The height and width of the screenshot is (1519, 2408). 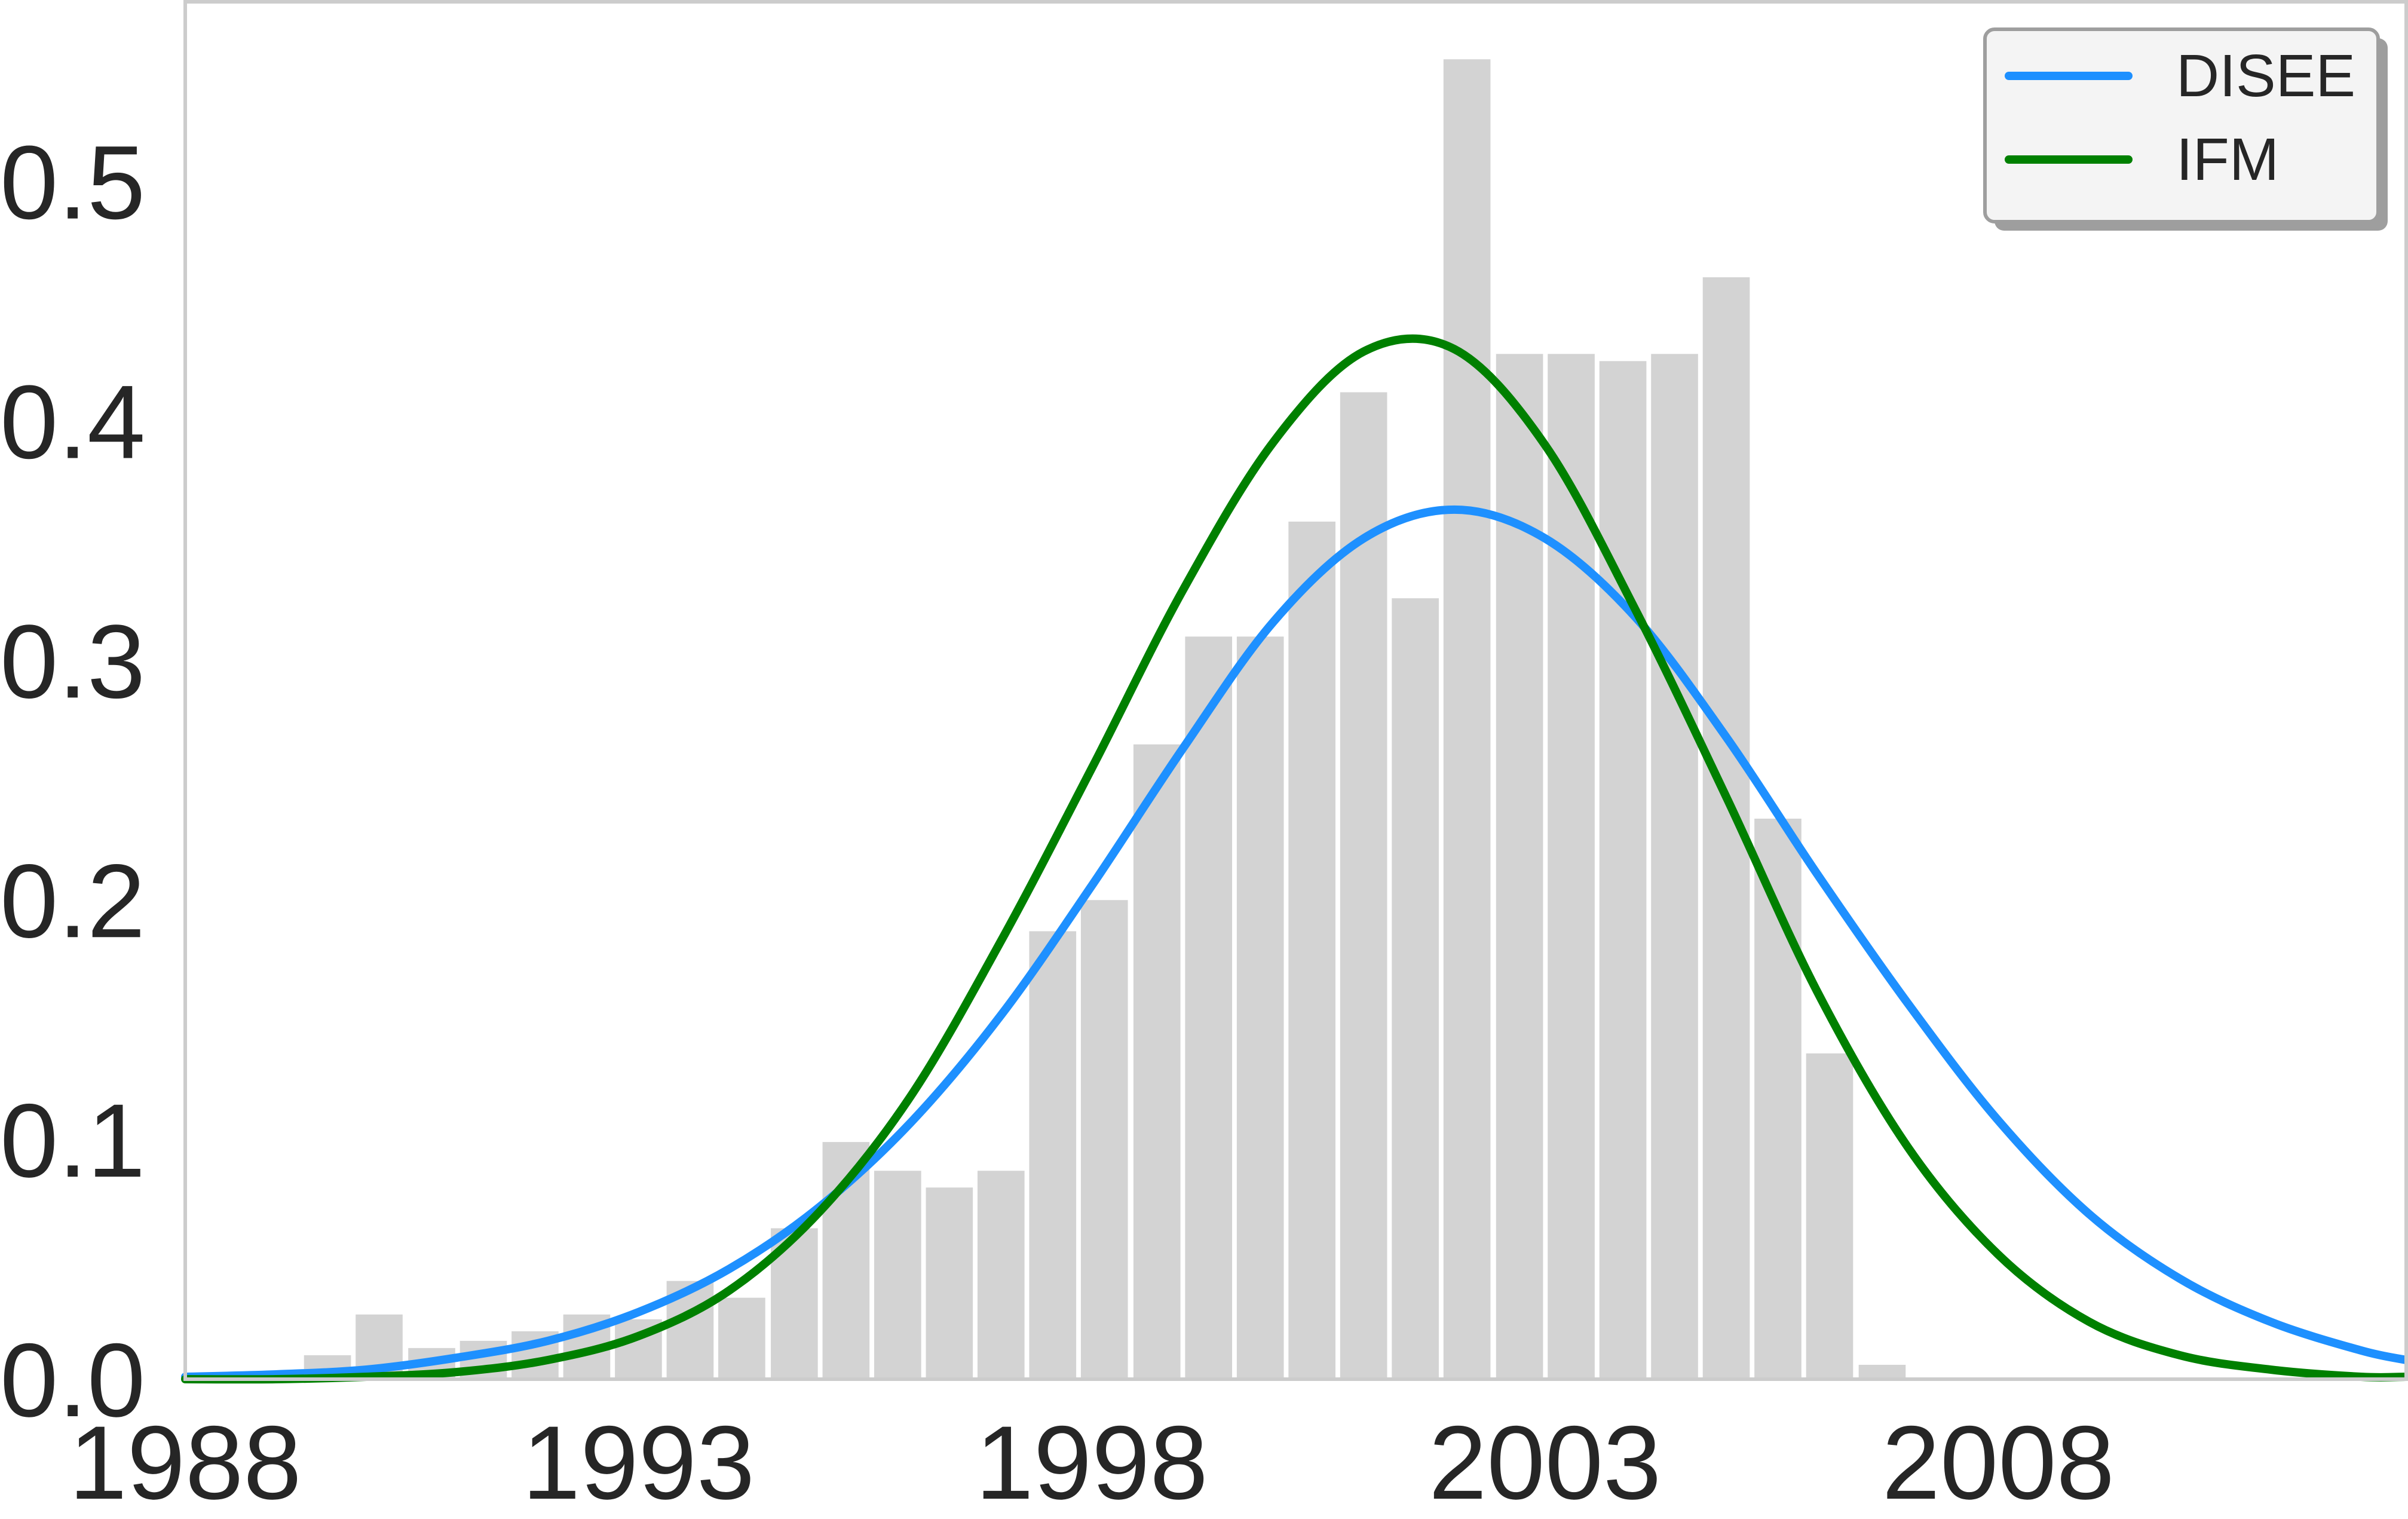 What do you see at coordinates (185, 1462) in the screenshot?
I see `x-tick-label: 1988` at bounding box center [185, 1462].